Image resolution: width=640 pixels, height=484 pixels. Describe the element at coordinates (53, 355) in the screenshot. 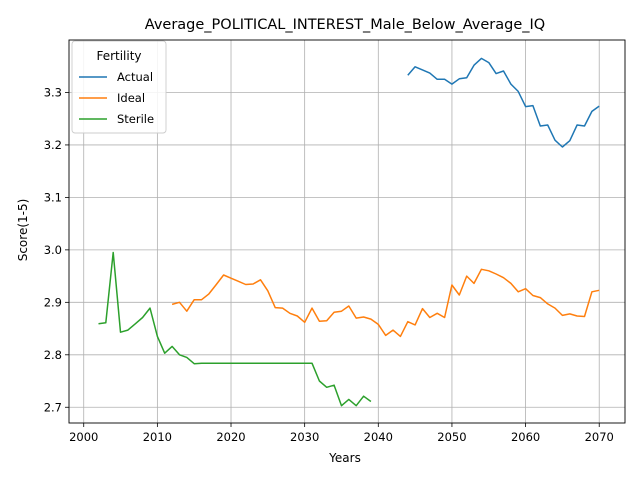

I see `y-tick-label: 2.8` at that location.